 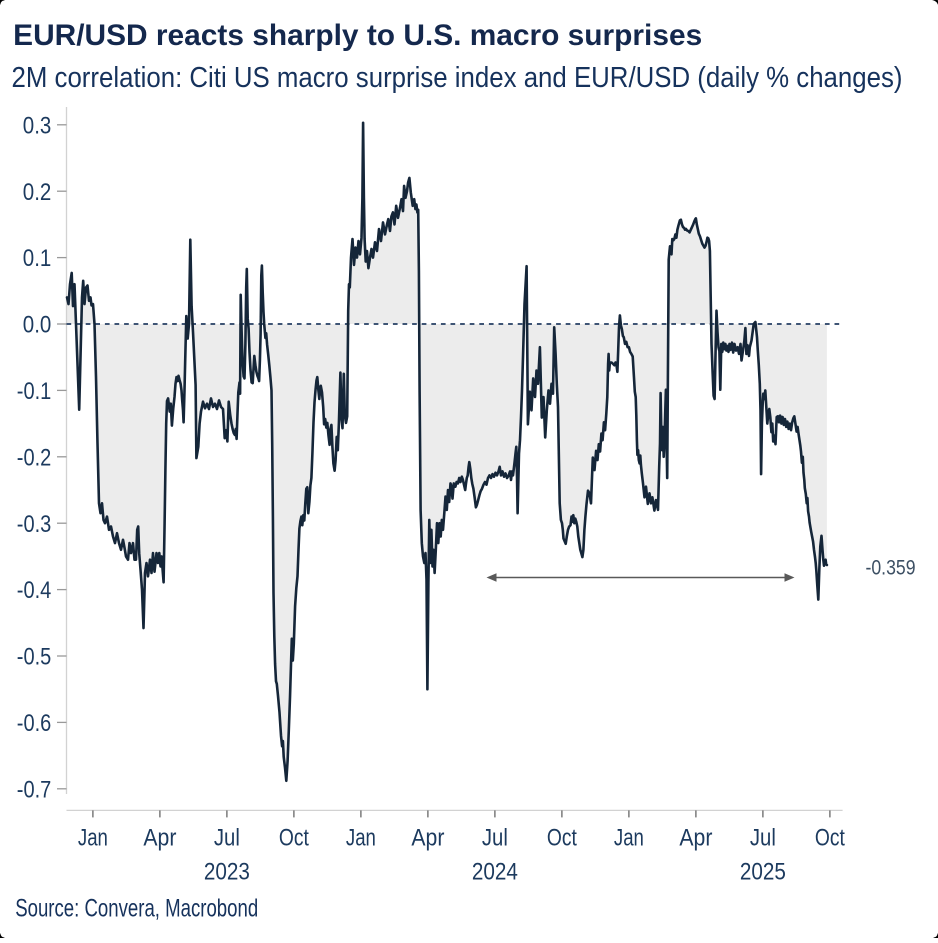 What do you see at coordinates (34, 457) in the screenshot?
I see `svg-text: -0.2` at bounding box center [34, 457].